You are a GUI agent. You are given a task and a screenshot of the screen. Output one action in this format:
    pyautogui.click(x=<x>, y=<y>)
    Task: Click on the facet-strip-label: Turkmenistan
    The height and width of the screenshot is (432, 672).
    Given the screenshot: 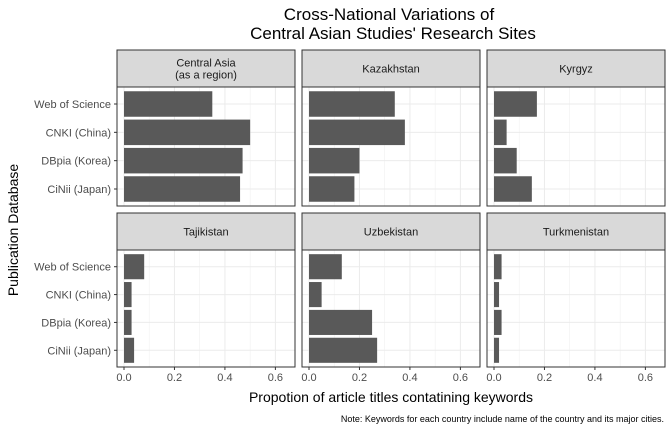 What is the action you would take?
    pyautogui.click(x=576, y=233)
    